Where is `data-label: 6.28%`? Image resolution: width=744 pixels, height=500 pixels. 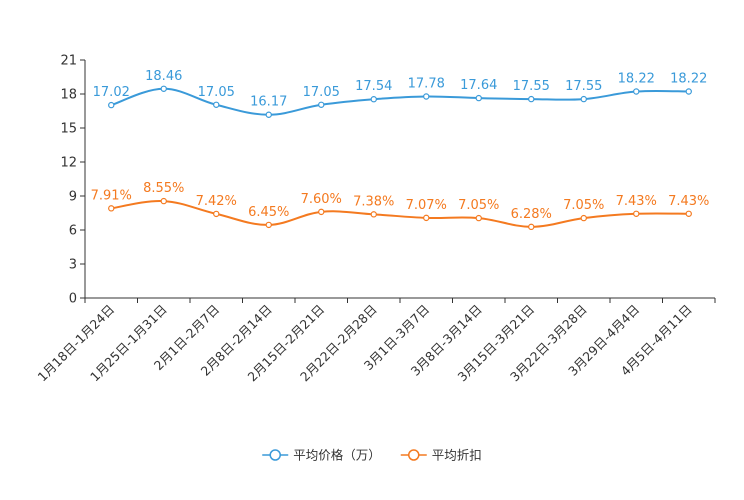
data-label: 6.28% is located at coordinates (531, 214).